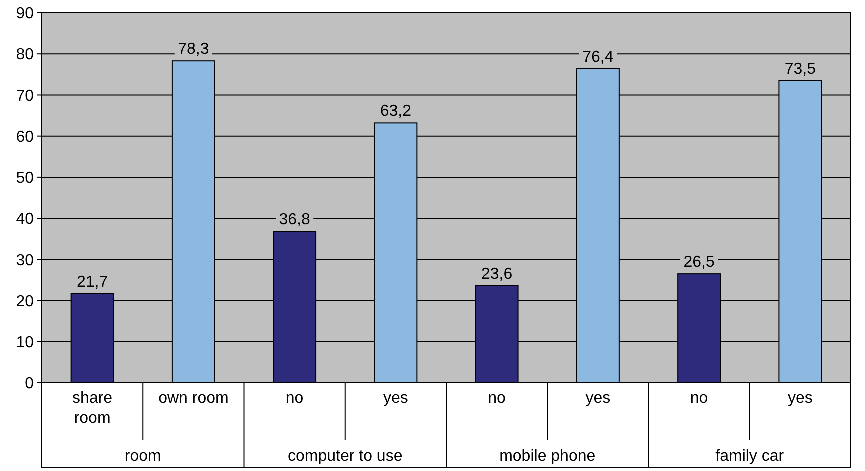 This screenshot has height=471, width=865. I want to click on data-label: 23,6, so click(497, 274).